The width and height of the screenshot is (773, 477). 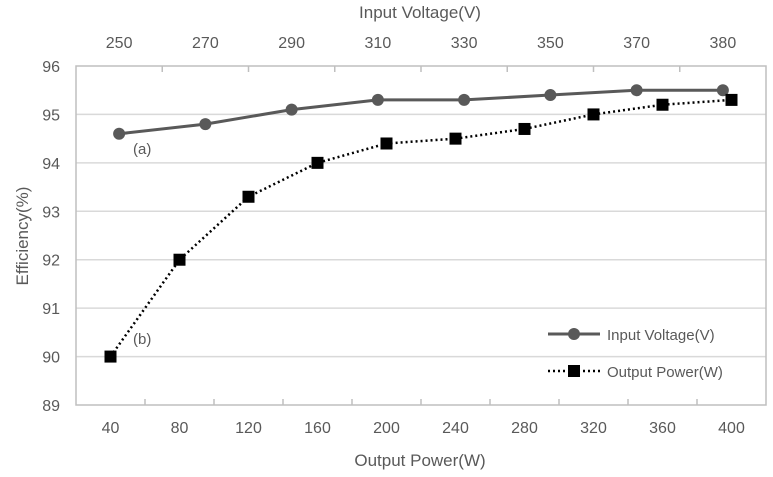 I want to click on bottom-x-tick-label: 240, so click(x=455, y=428).